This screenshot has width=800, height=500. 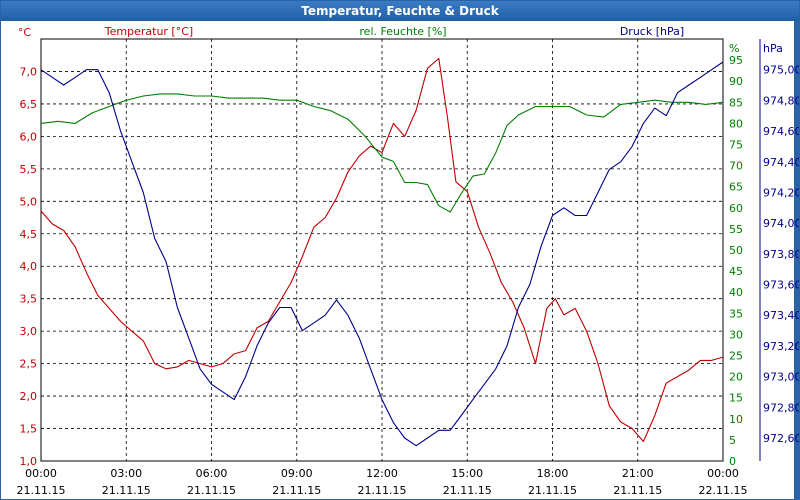 What do you see at coordinates (736, 398) in the screenshot?
I see `mid-tick-label: 15` at bounding box center [736, 398].